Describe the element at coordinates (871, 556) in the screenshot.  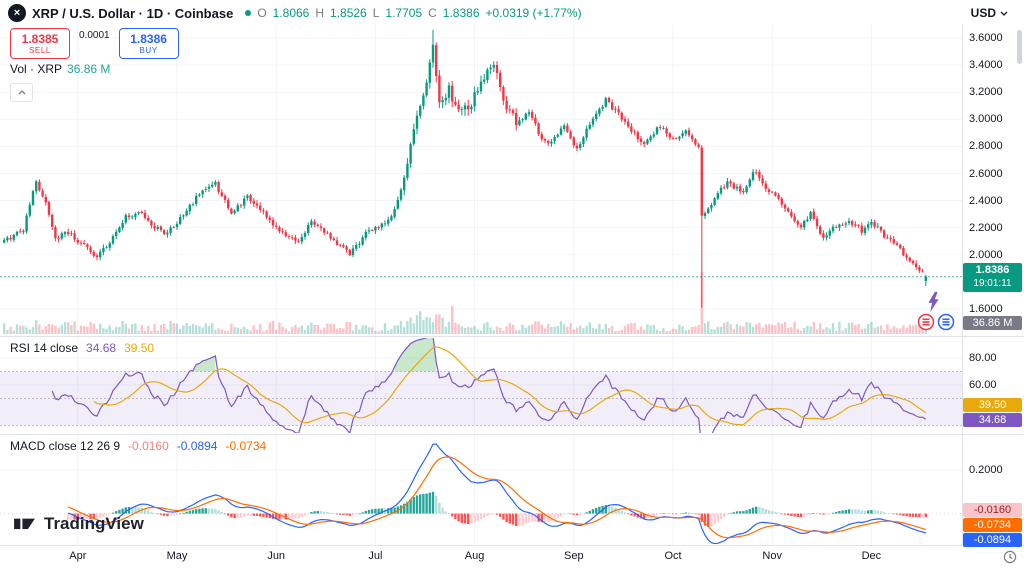
I see `time-axis-label: Dec` at that location.